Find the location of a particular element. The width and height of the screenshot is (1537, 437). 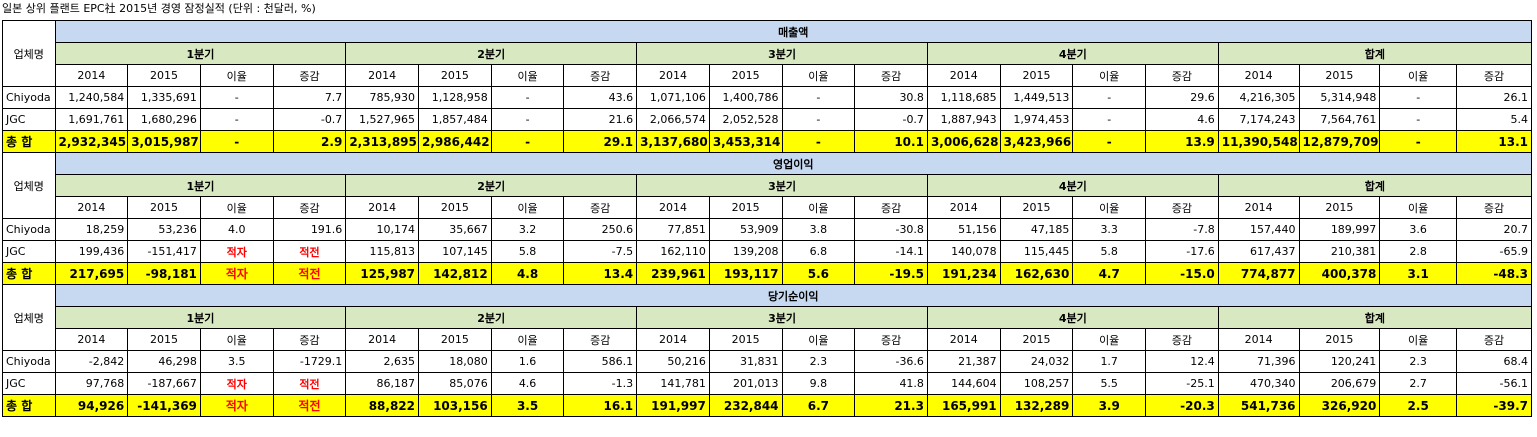

data-cell: 18,080 is located at coordinates (455, 361).